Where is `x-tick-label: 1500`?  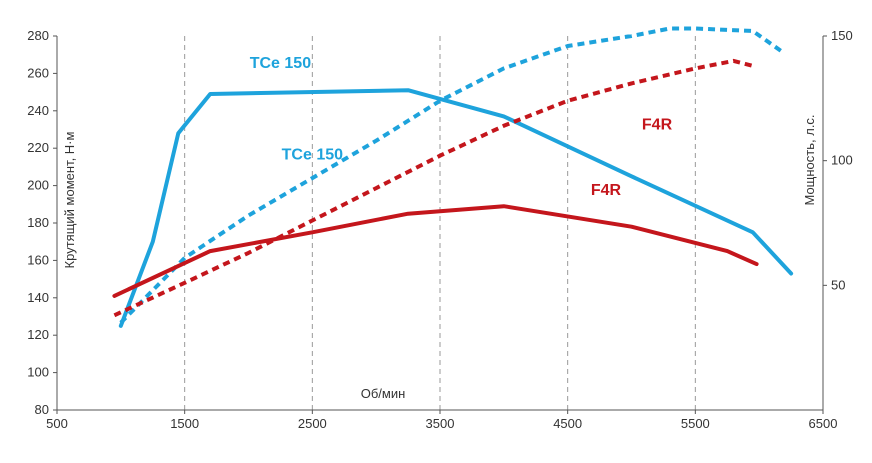
x-tick-label: 1500 is located at coordinates (184, 423).